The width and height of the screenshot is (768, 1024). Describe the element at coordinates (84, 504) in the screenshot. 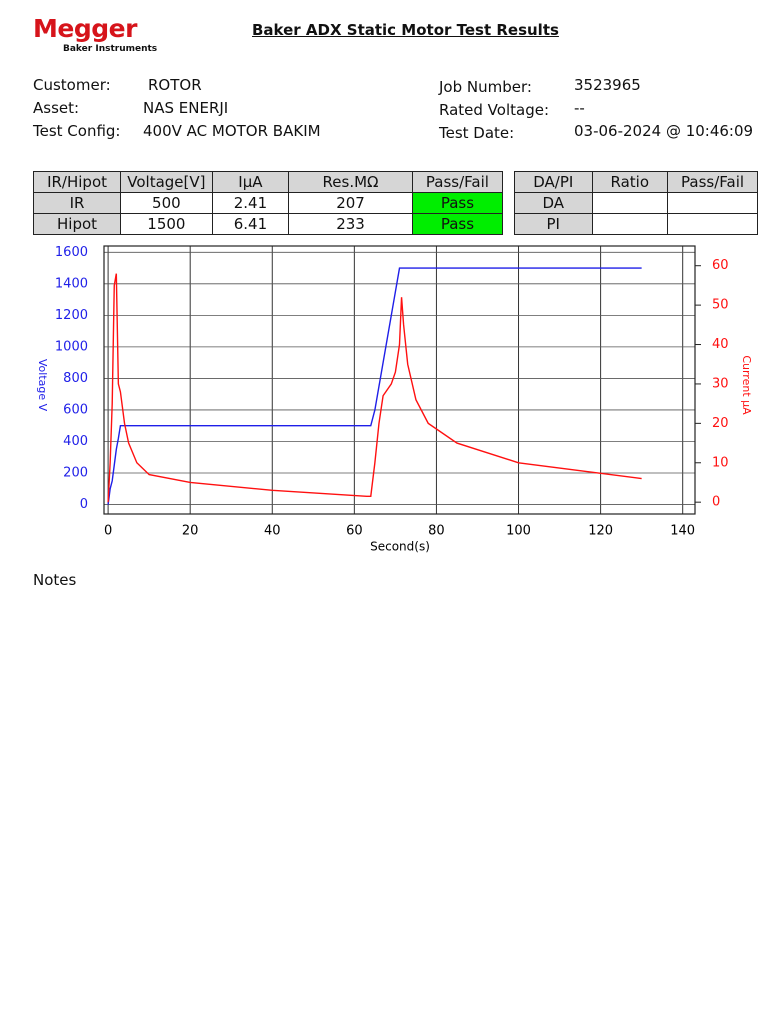

I see `y-tick-label: 0` at that location.